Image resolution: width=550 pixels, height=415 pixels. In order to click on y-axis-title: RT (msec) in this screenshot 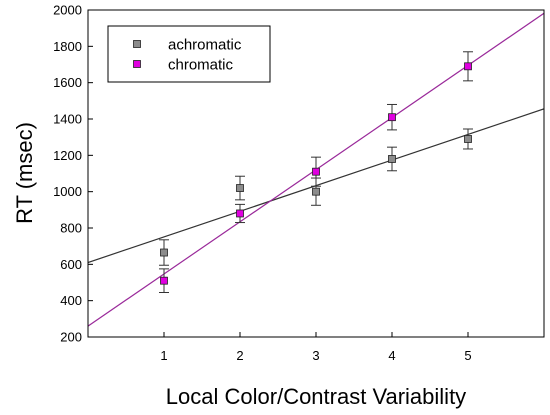, I will do `click(24, 173)`.